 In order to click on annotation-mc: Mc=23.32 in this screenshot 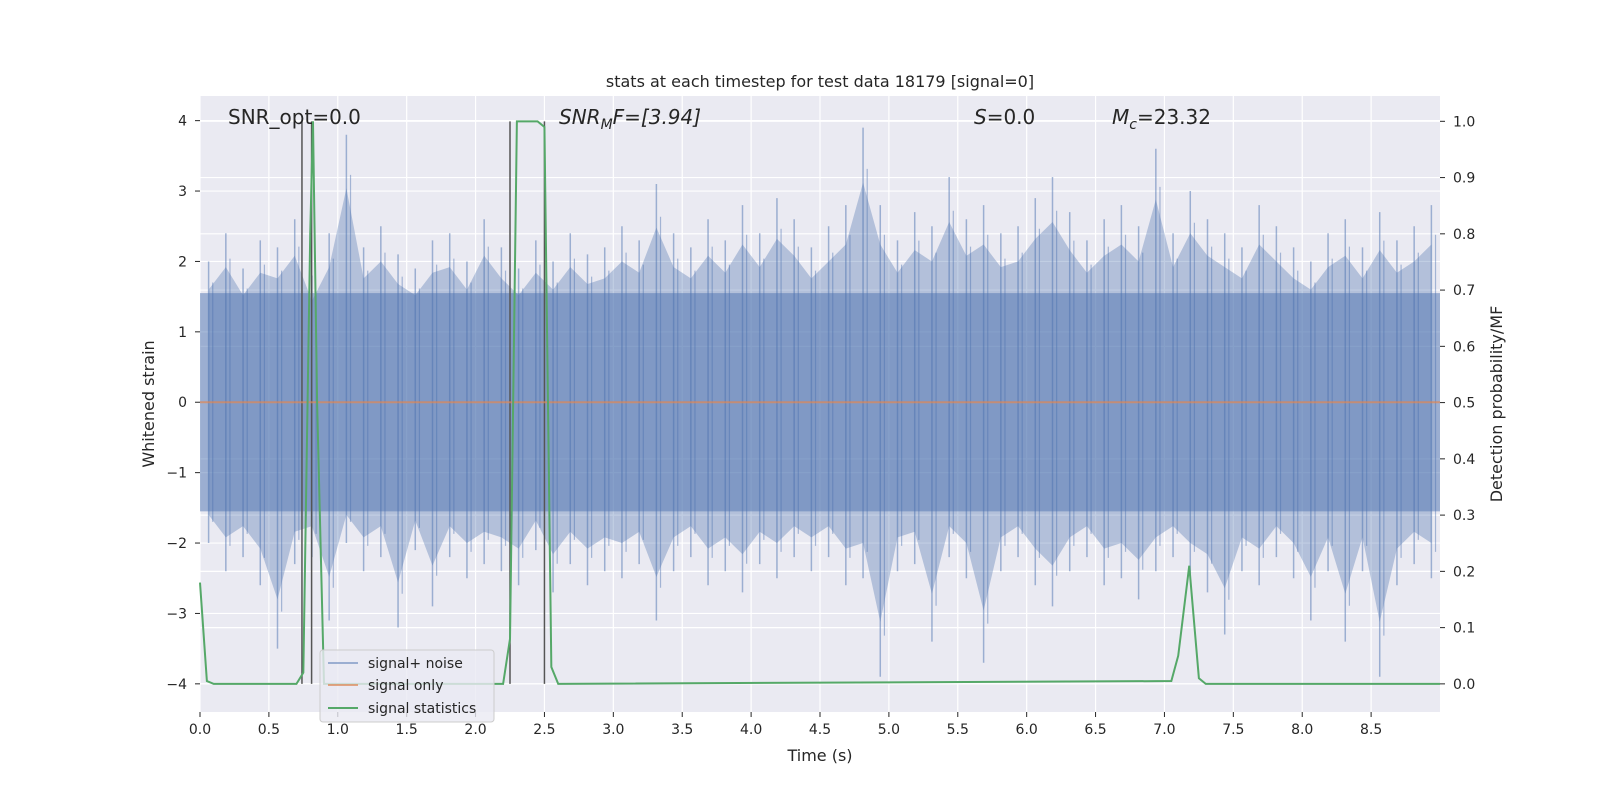, I will do `click(1161, 119)`.